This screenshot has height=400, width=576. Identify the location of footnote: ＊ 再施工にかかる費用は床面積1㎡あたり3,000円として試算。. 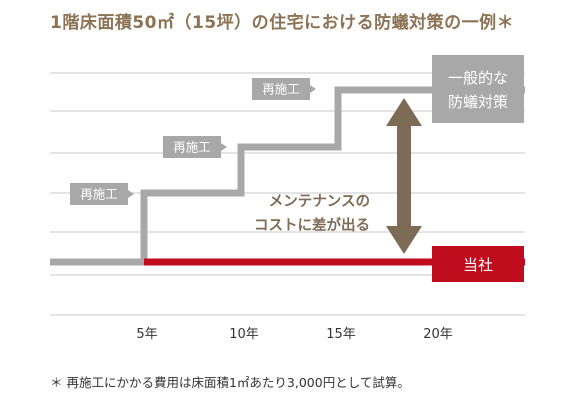
(230, 382).